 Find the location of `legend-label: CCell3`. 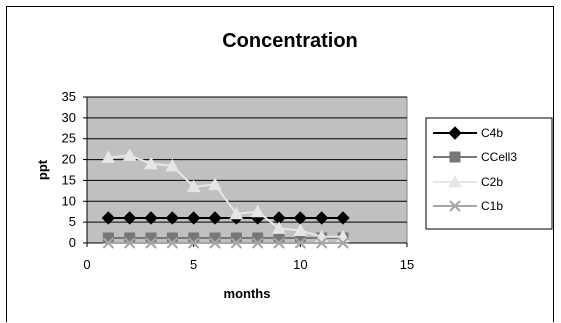

legend-label: CCell3 is located at coordinates (499, 157).